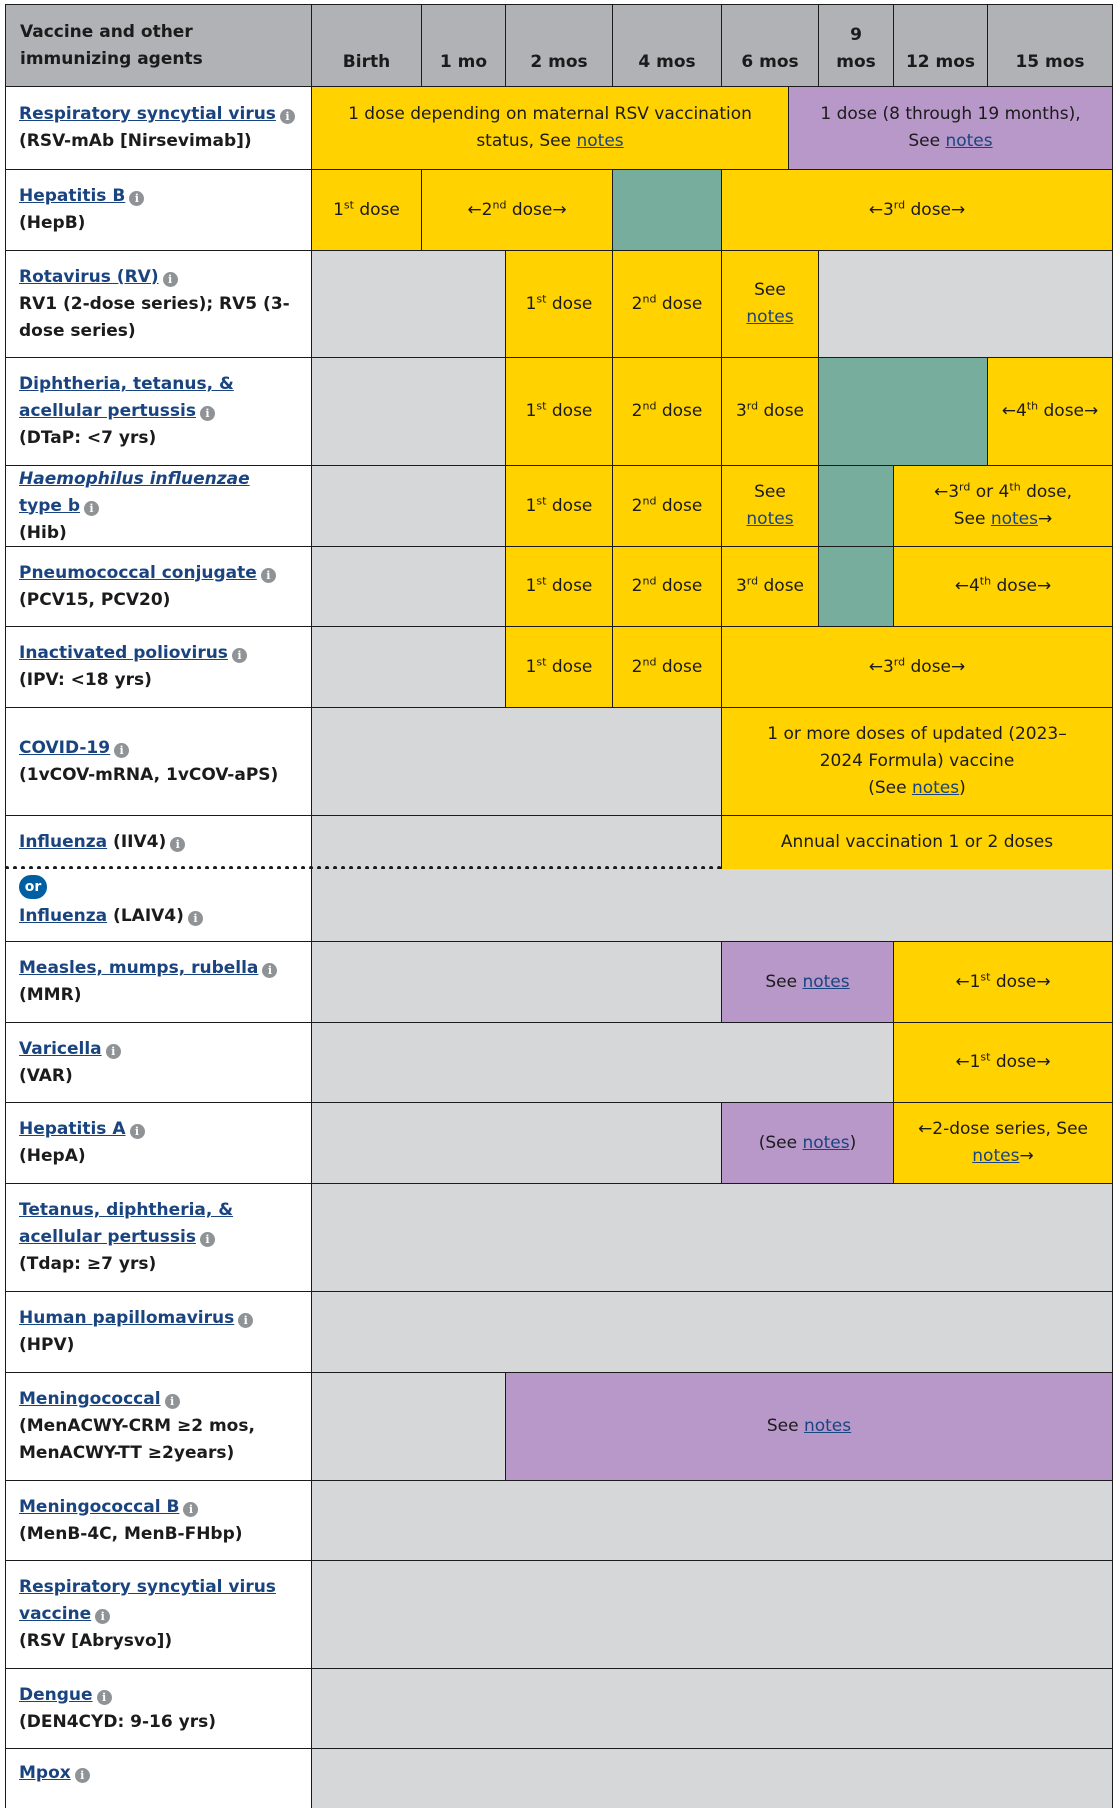 This screenshot has height=1808, width=1116. I want to click on dtap-catchup-cell, so click(903, 411).